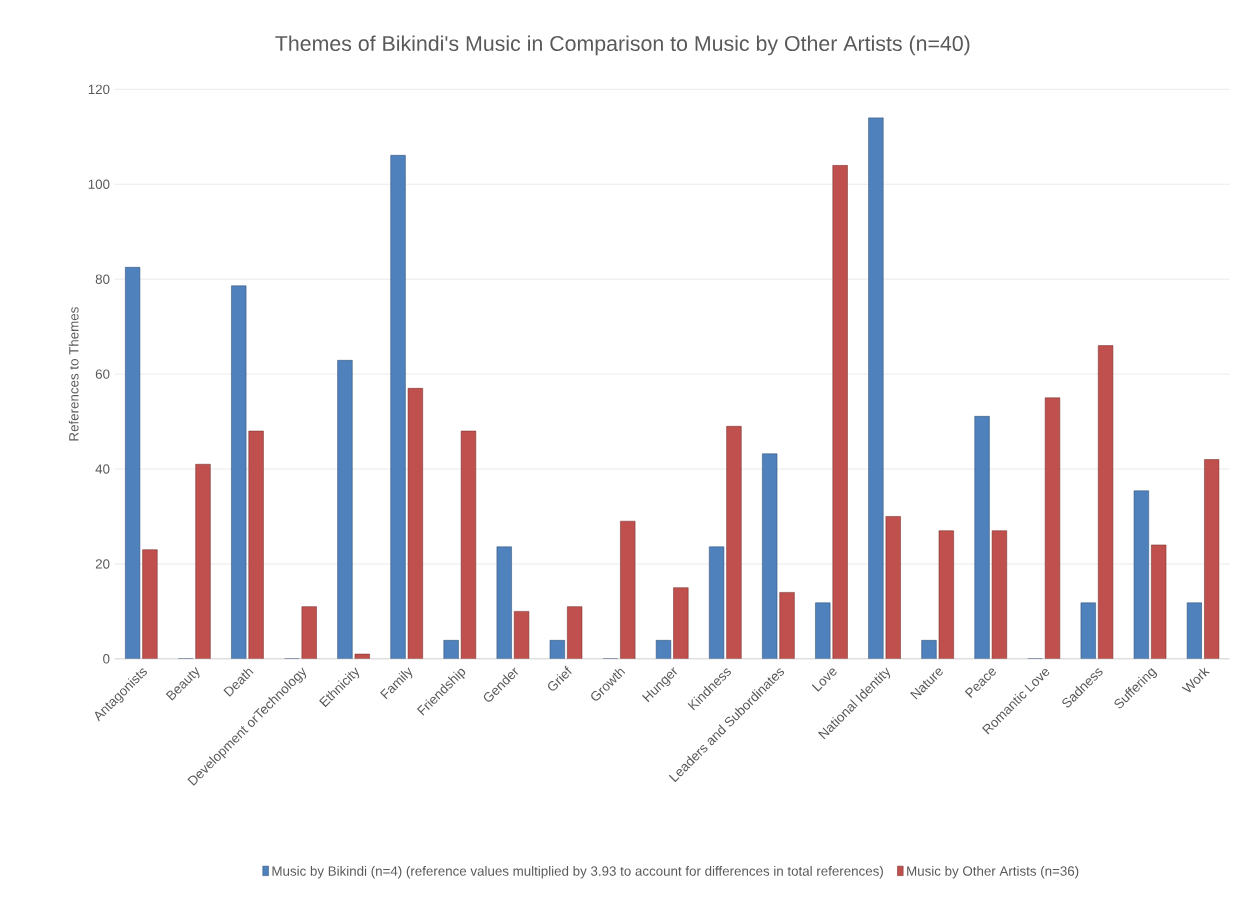 The height and width of the screenshot is (900, 1247). What do you see at coordinates (99, 184) in the screenshot?
I see `y-tick-label: 100` at bounding box center [99, 184].